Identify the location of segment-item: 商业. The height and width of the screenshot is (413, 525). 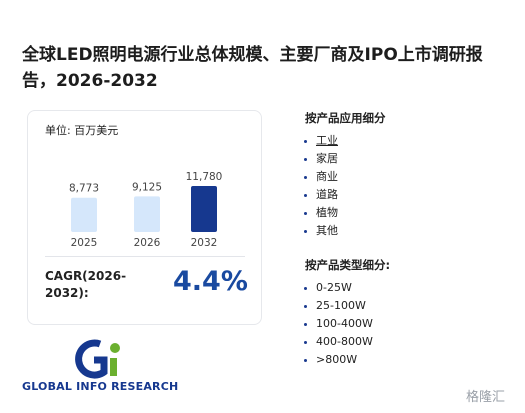
(321, 177).